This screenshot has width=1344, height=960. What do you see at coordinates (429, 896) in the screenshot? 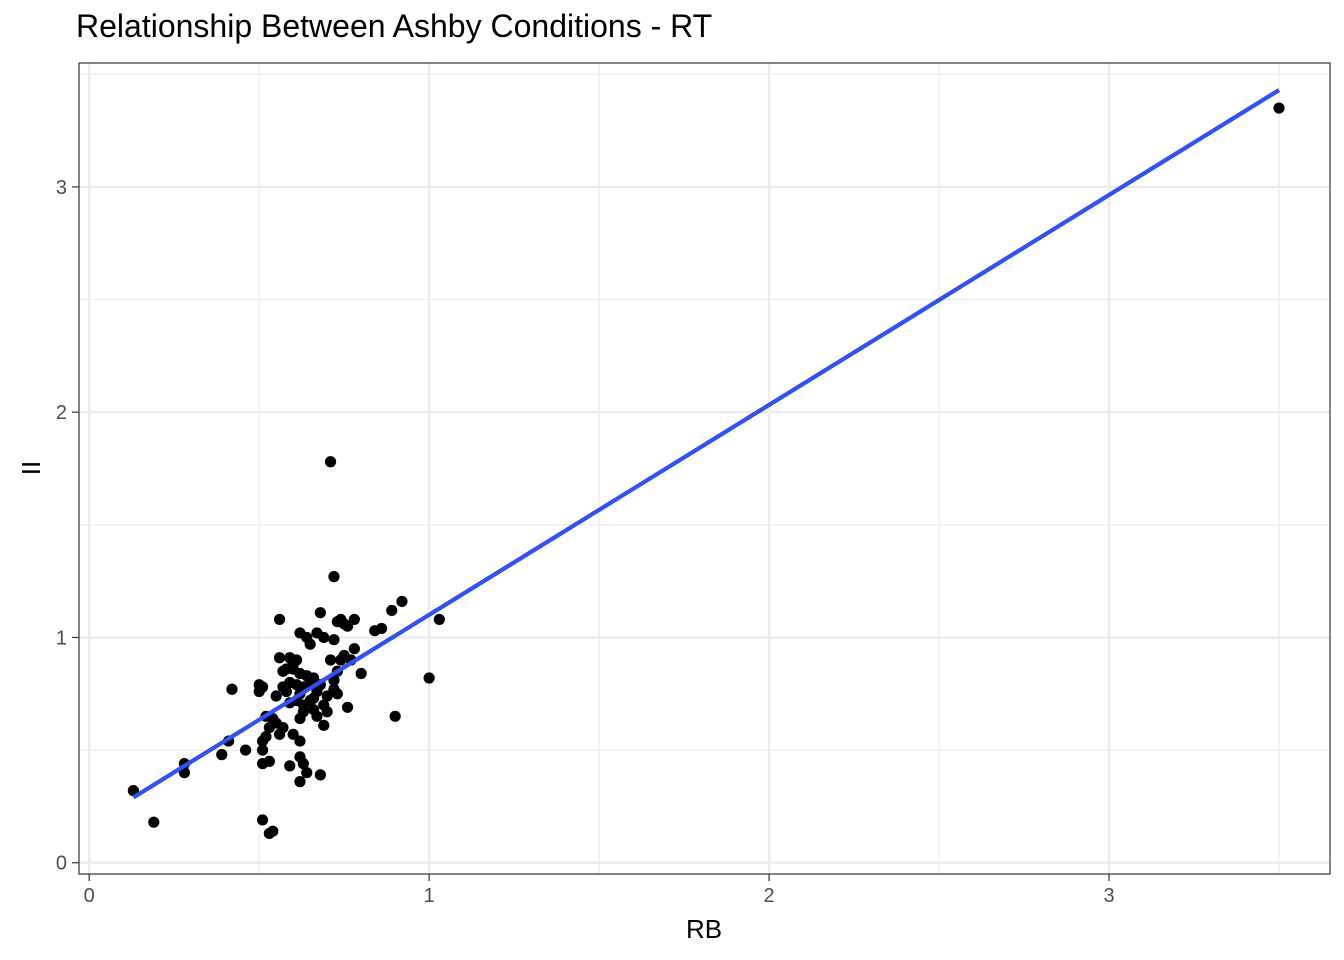
I see `x-tick-label: 1` at bounding box center [429, 896].